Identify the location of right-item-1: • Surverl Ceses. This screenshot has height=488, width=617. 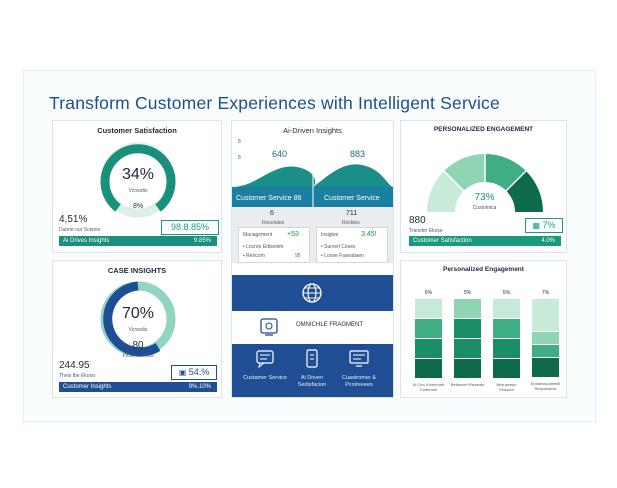
(338, 247).